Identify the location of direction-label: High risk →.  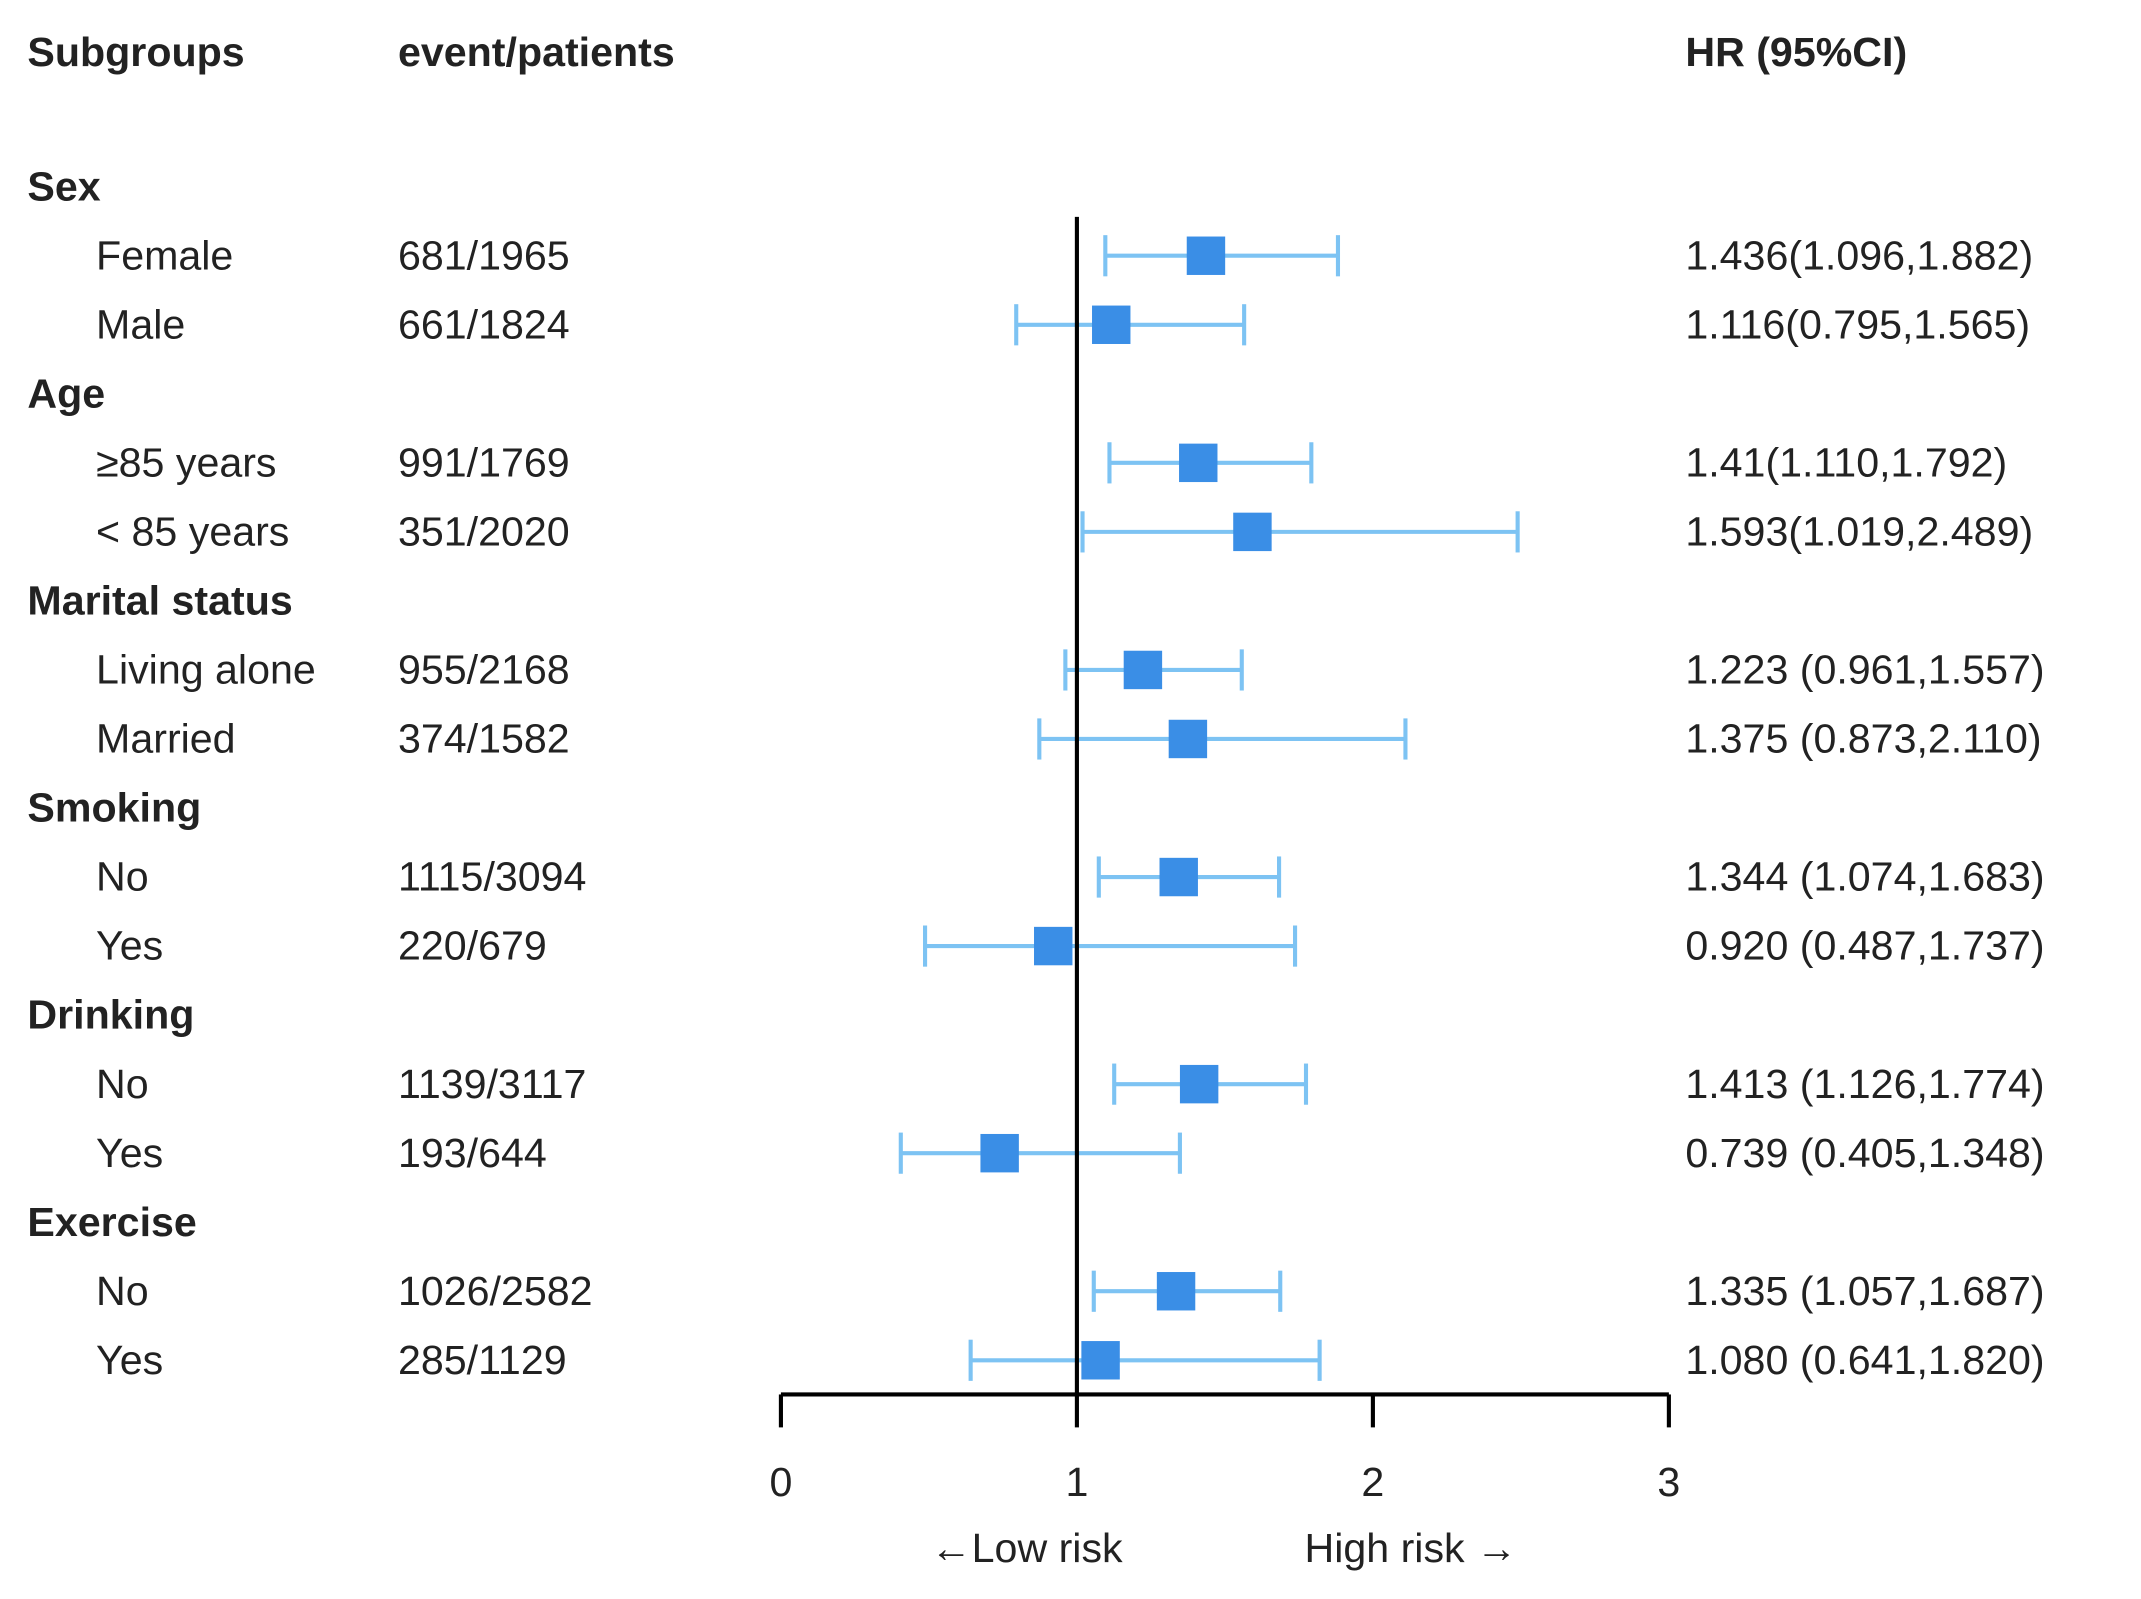
(1411, 1548).